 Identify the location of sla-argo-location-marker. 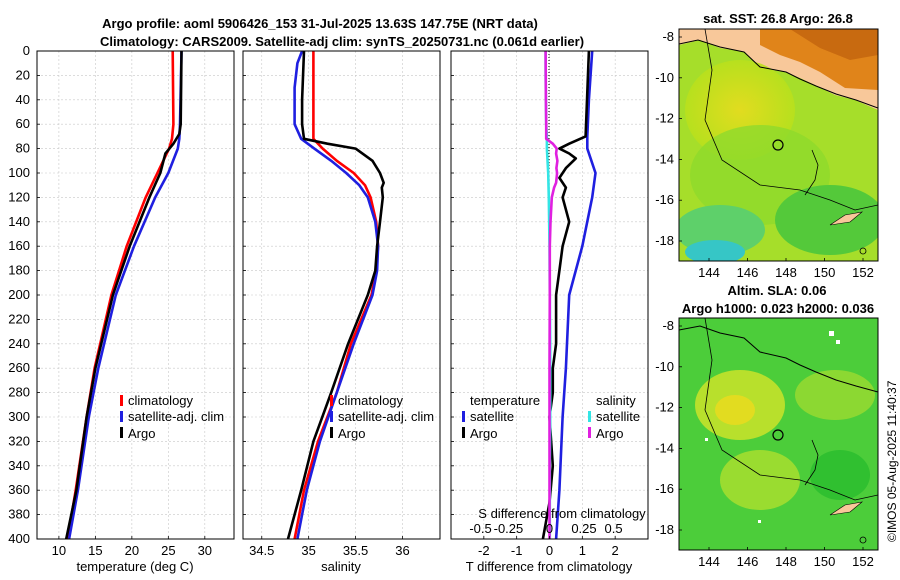
(778, 435).